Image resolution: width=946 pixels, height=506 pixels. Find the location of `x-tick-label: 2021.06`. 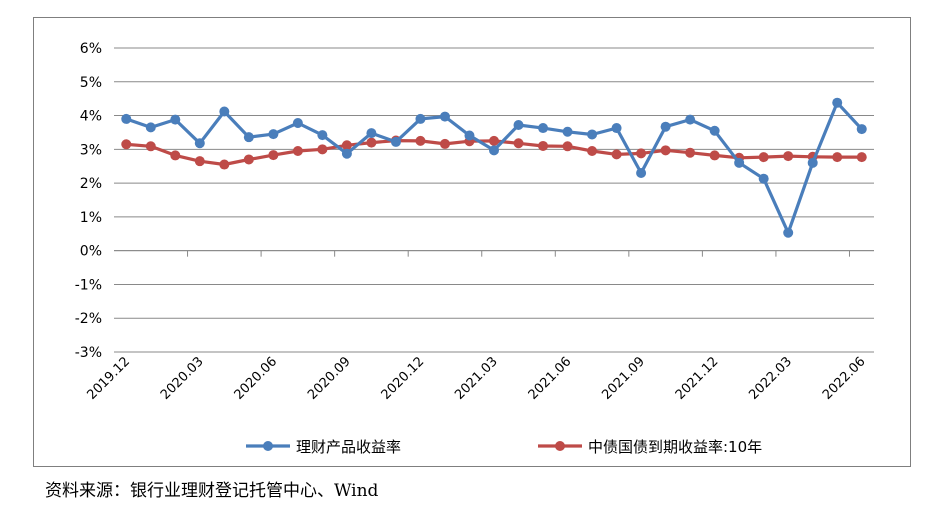

x-tick-label: 2021.06 is located at coordinates (550, 378).